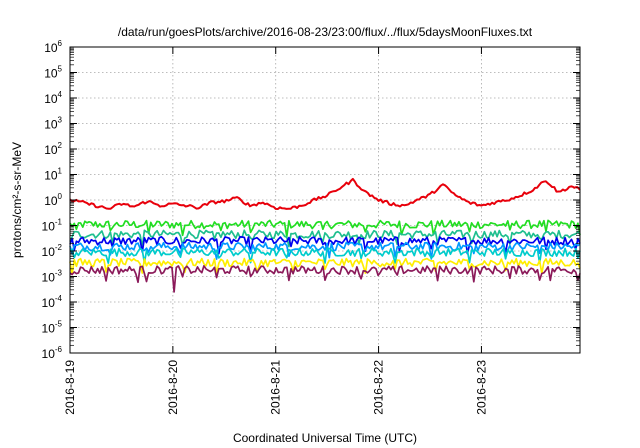  Describe the element at coordinates (325, 438) in the screenshot. I see `x-axis-title: Coordinated Universal Time (UTC)` at that location.